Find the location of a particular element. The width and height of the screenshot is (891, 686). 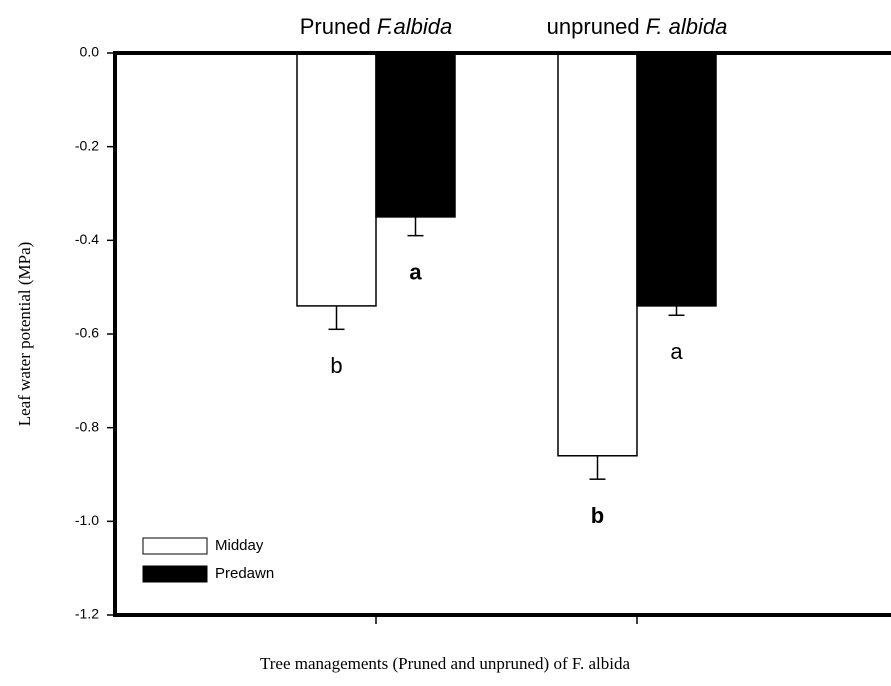

legend-label: Midday is located at coordinates (239, 545).